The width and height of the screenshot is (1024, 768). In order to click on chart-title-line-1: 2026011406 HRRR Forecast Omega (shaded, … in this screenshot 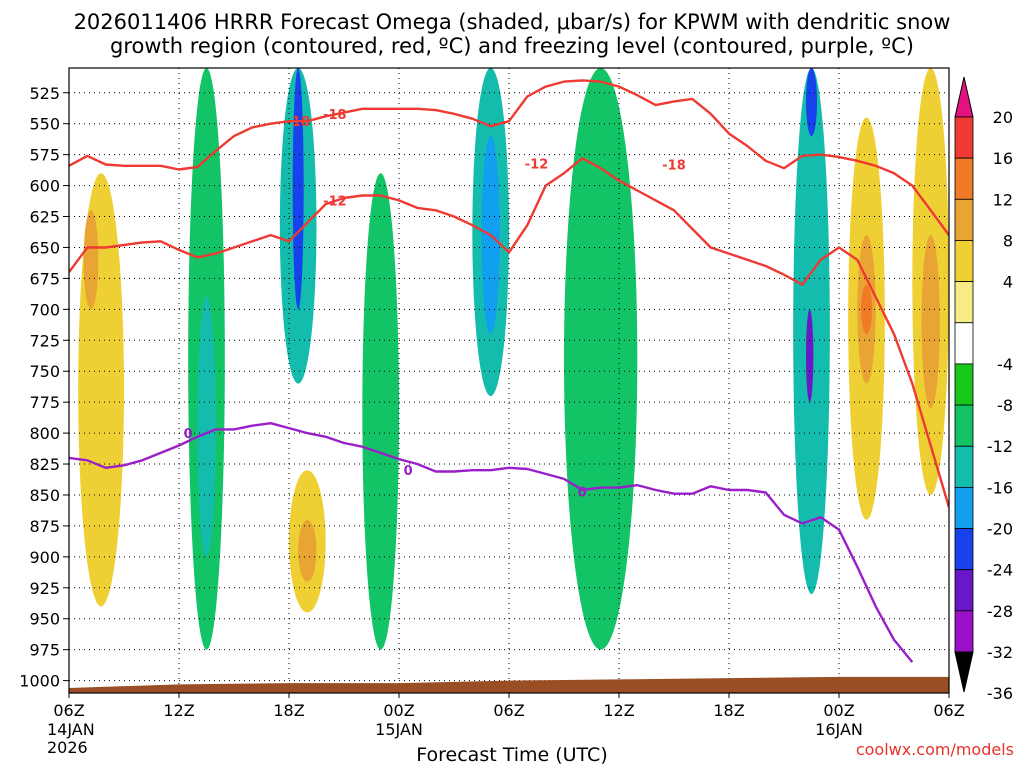, I will do `click(512, 22)`.